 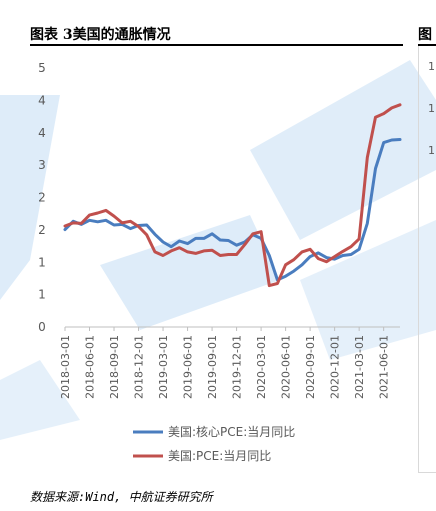 What do you see at coordinates (139, 367) in the screenshot?
I see `x-tick-label: 2018-12-01` at bounding box center [139, 367].